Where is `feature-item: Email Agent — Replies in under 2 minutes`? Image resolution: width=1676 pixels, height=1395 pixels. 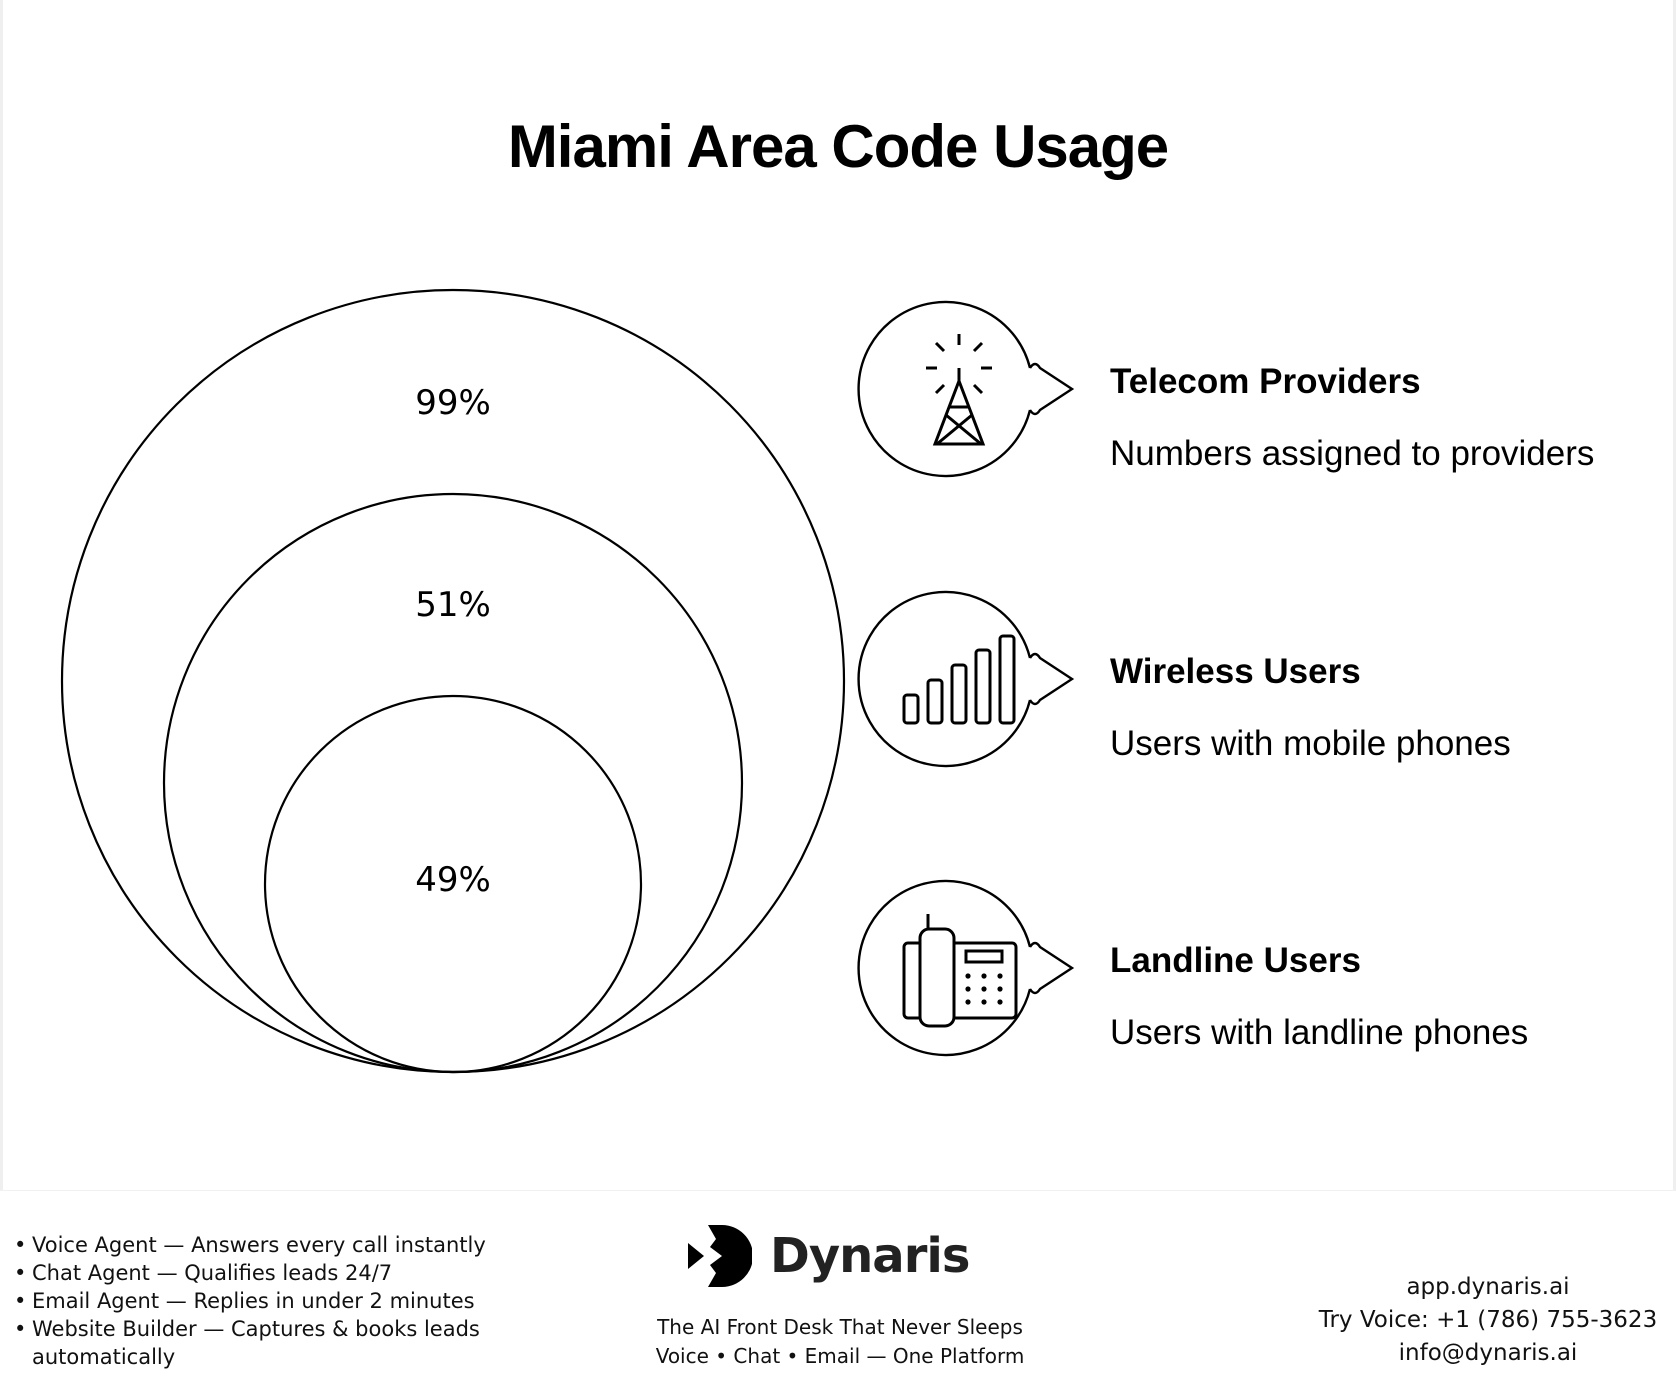
feature-item: Email Agent — Replies in under 2 minutes is located at coordinates (251, 1301).